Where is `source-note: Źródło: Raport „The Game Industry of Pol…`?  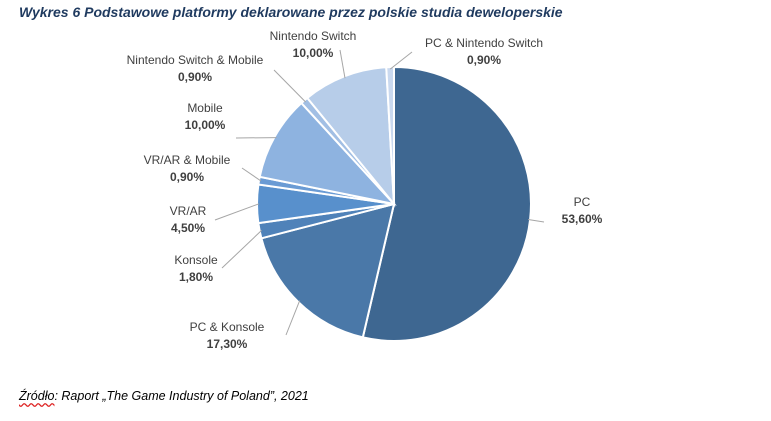 source-note: Źródło: Raport „The Game Industry of Pol… is located at coordinates (164, 396).